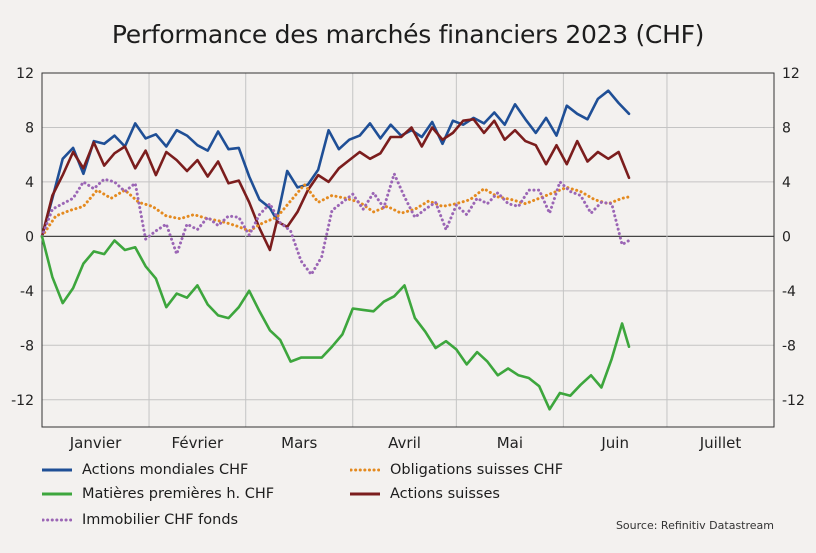  What do you see at coordinates (786, 128) in the screenshot?
I see `y-tick-label-right: 8` at bounding box center [786, 128].